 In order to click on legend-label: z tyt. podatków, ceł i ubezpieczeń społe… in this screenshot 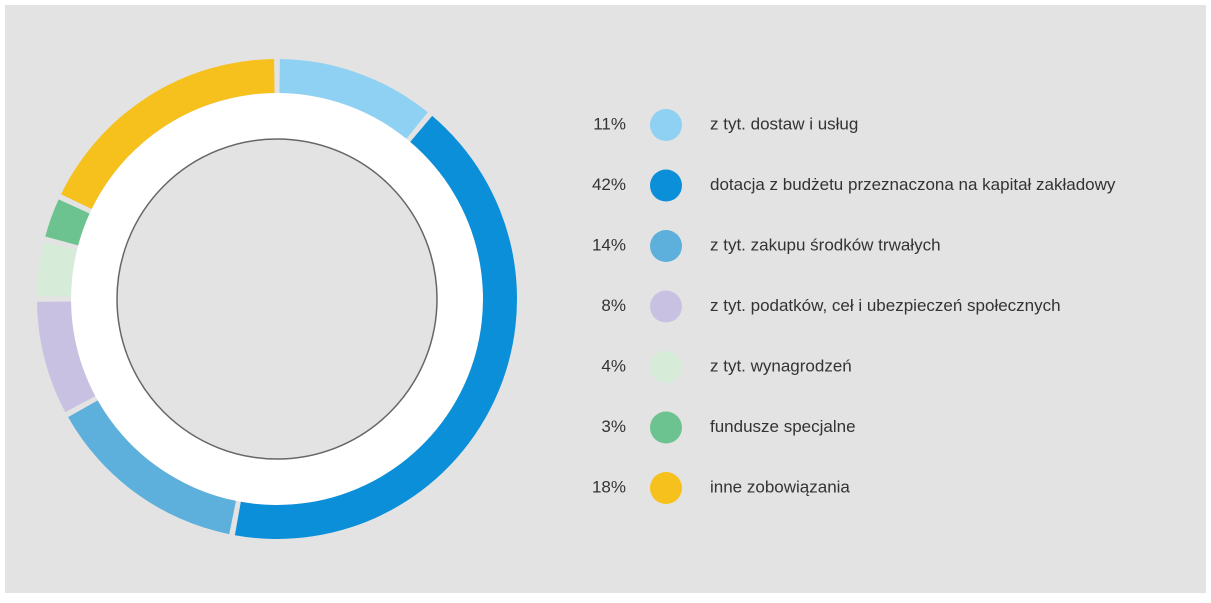, I will do `click(885, 305)`.